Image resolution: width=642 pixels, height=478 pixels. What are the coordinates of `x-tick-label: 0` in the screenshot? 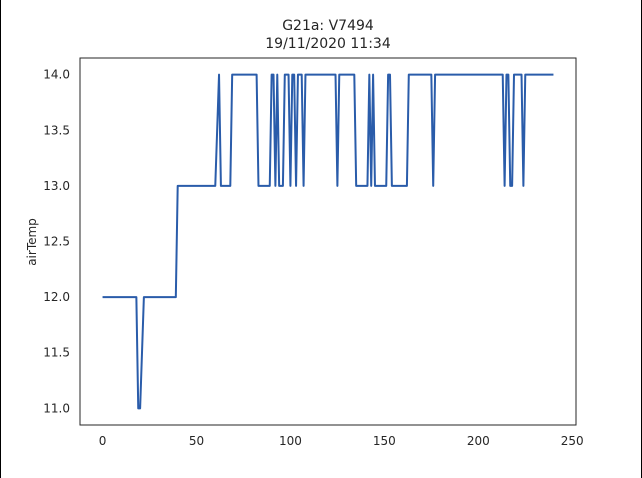 It's located at (103, 441).